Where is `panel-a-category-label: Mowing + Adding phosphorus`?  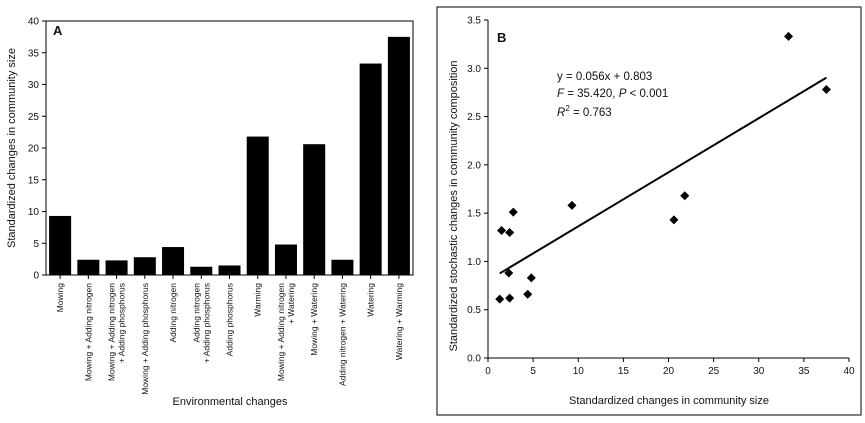
panel-a-category-label: Mowing + Adding phosphorus is located at coordinates (145, 339).